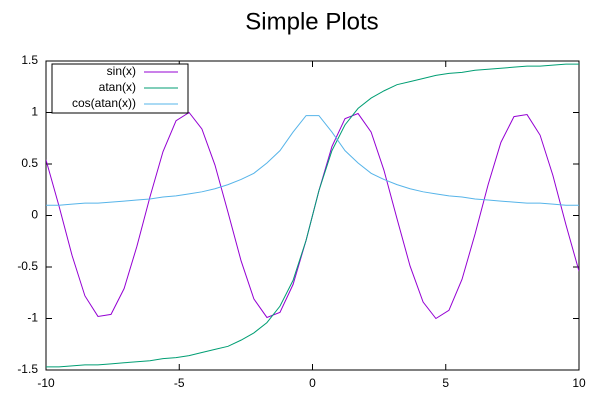 Image resolution: width=600 pixels, height=400 pixels. Describe the element at coordinates (46, 383) in the screenshot. I see `x-tick-label: -10` at that location.